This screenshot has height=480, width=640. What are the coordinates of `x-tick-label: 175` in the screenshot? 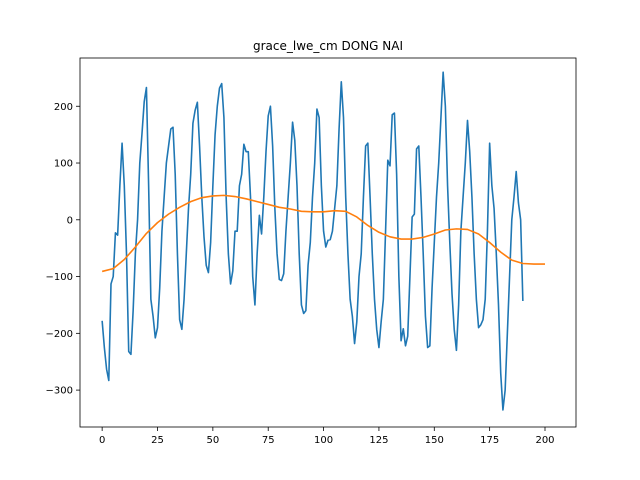 It's located at (489, 440).